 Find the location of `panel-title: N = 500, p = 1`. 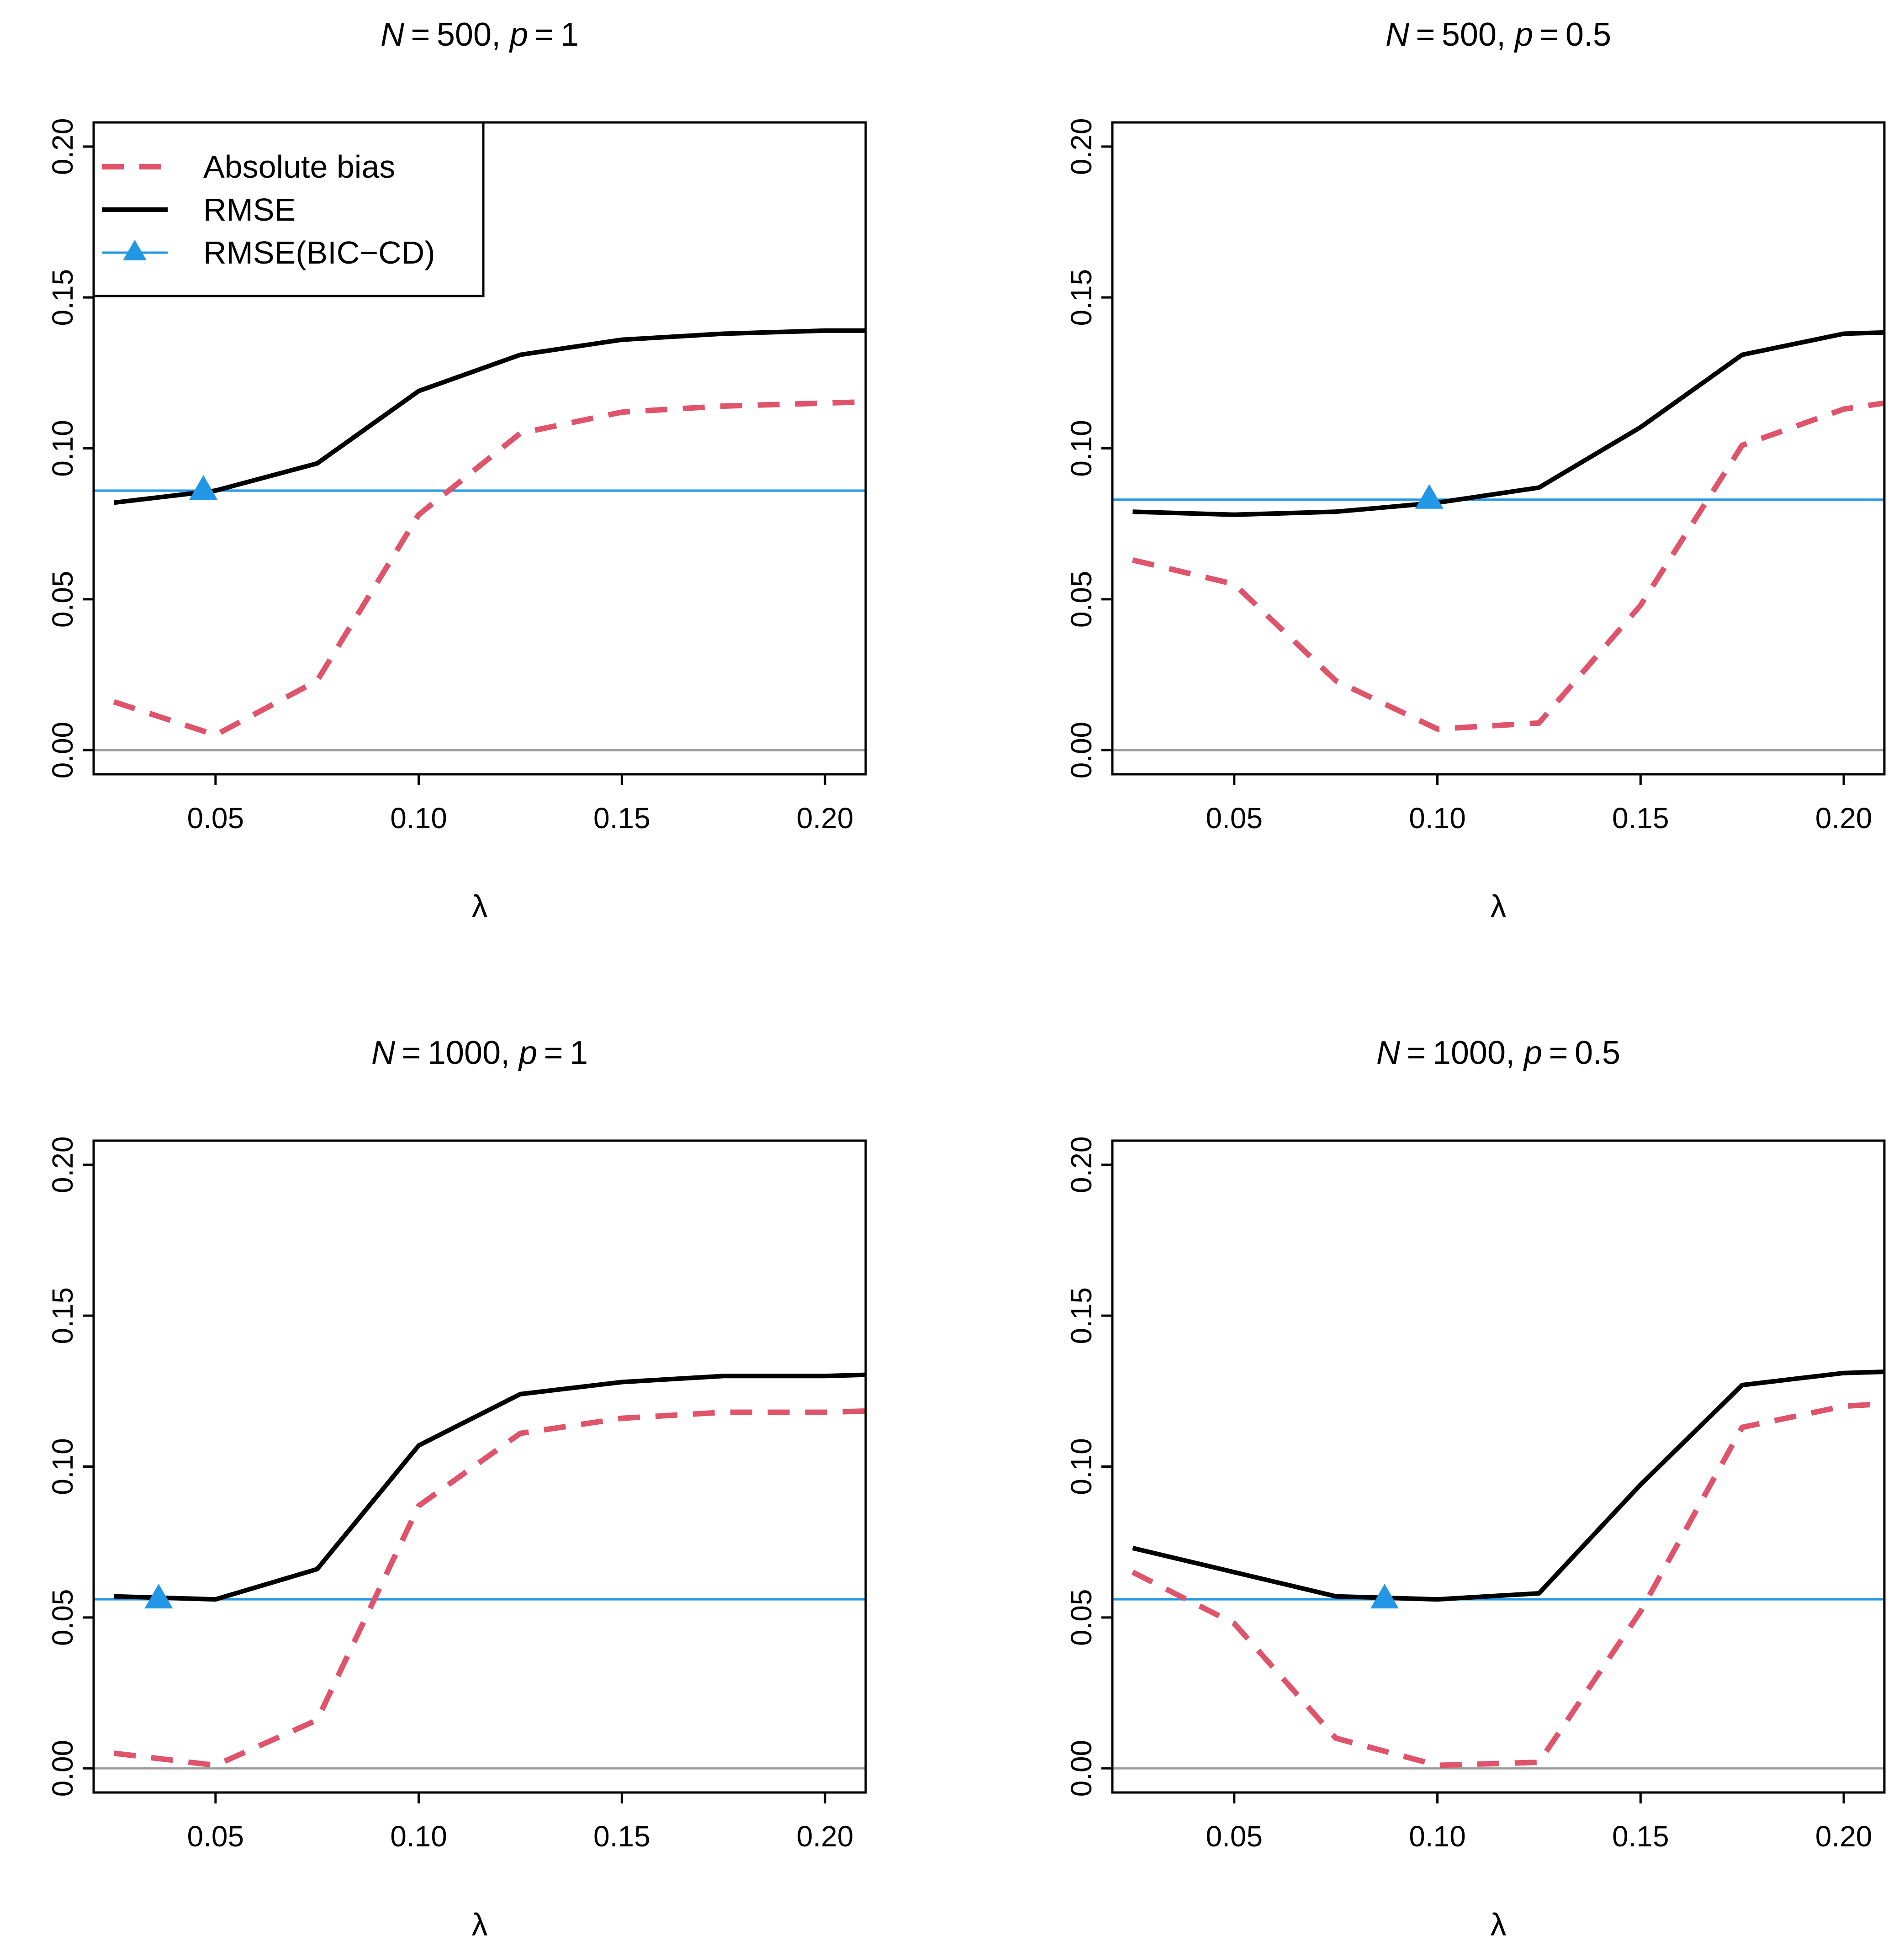

panel-title: N = 500, p = 1 is located at coordinates (480, 34).